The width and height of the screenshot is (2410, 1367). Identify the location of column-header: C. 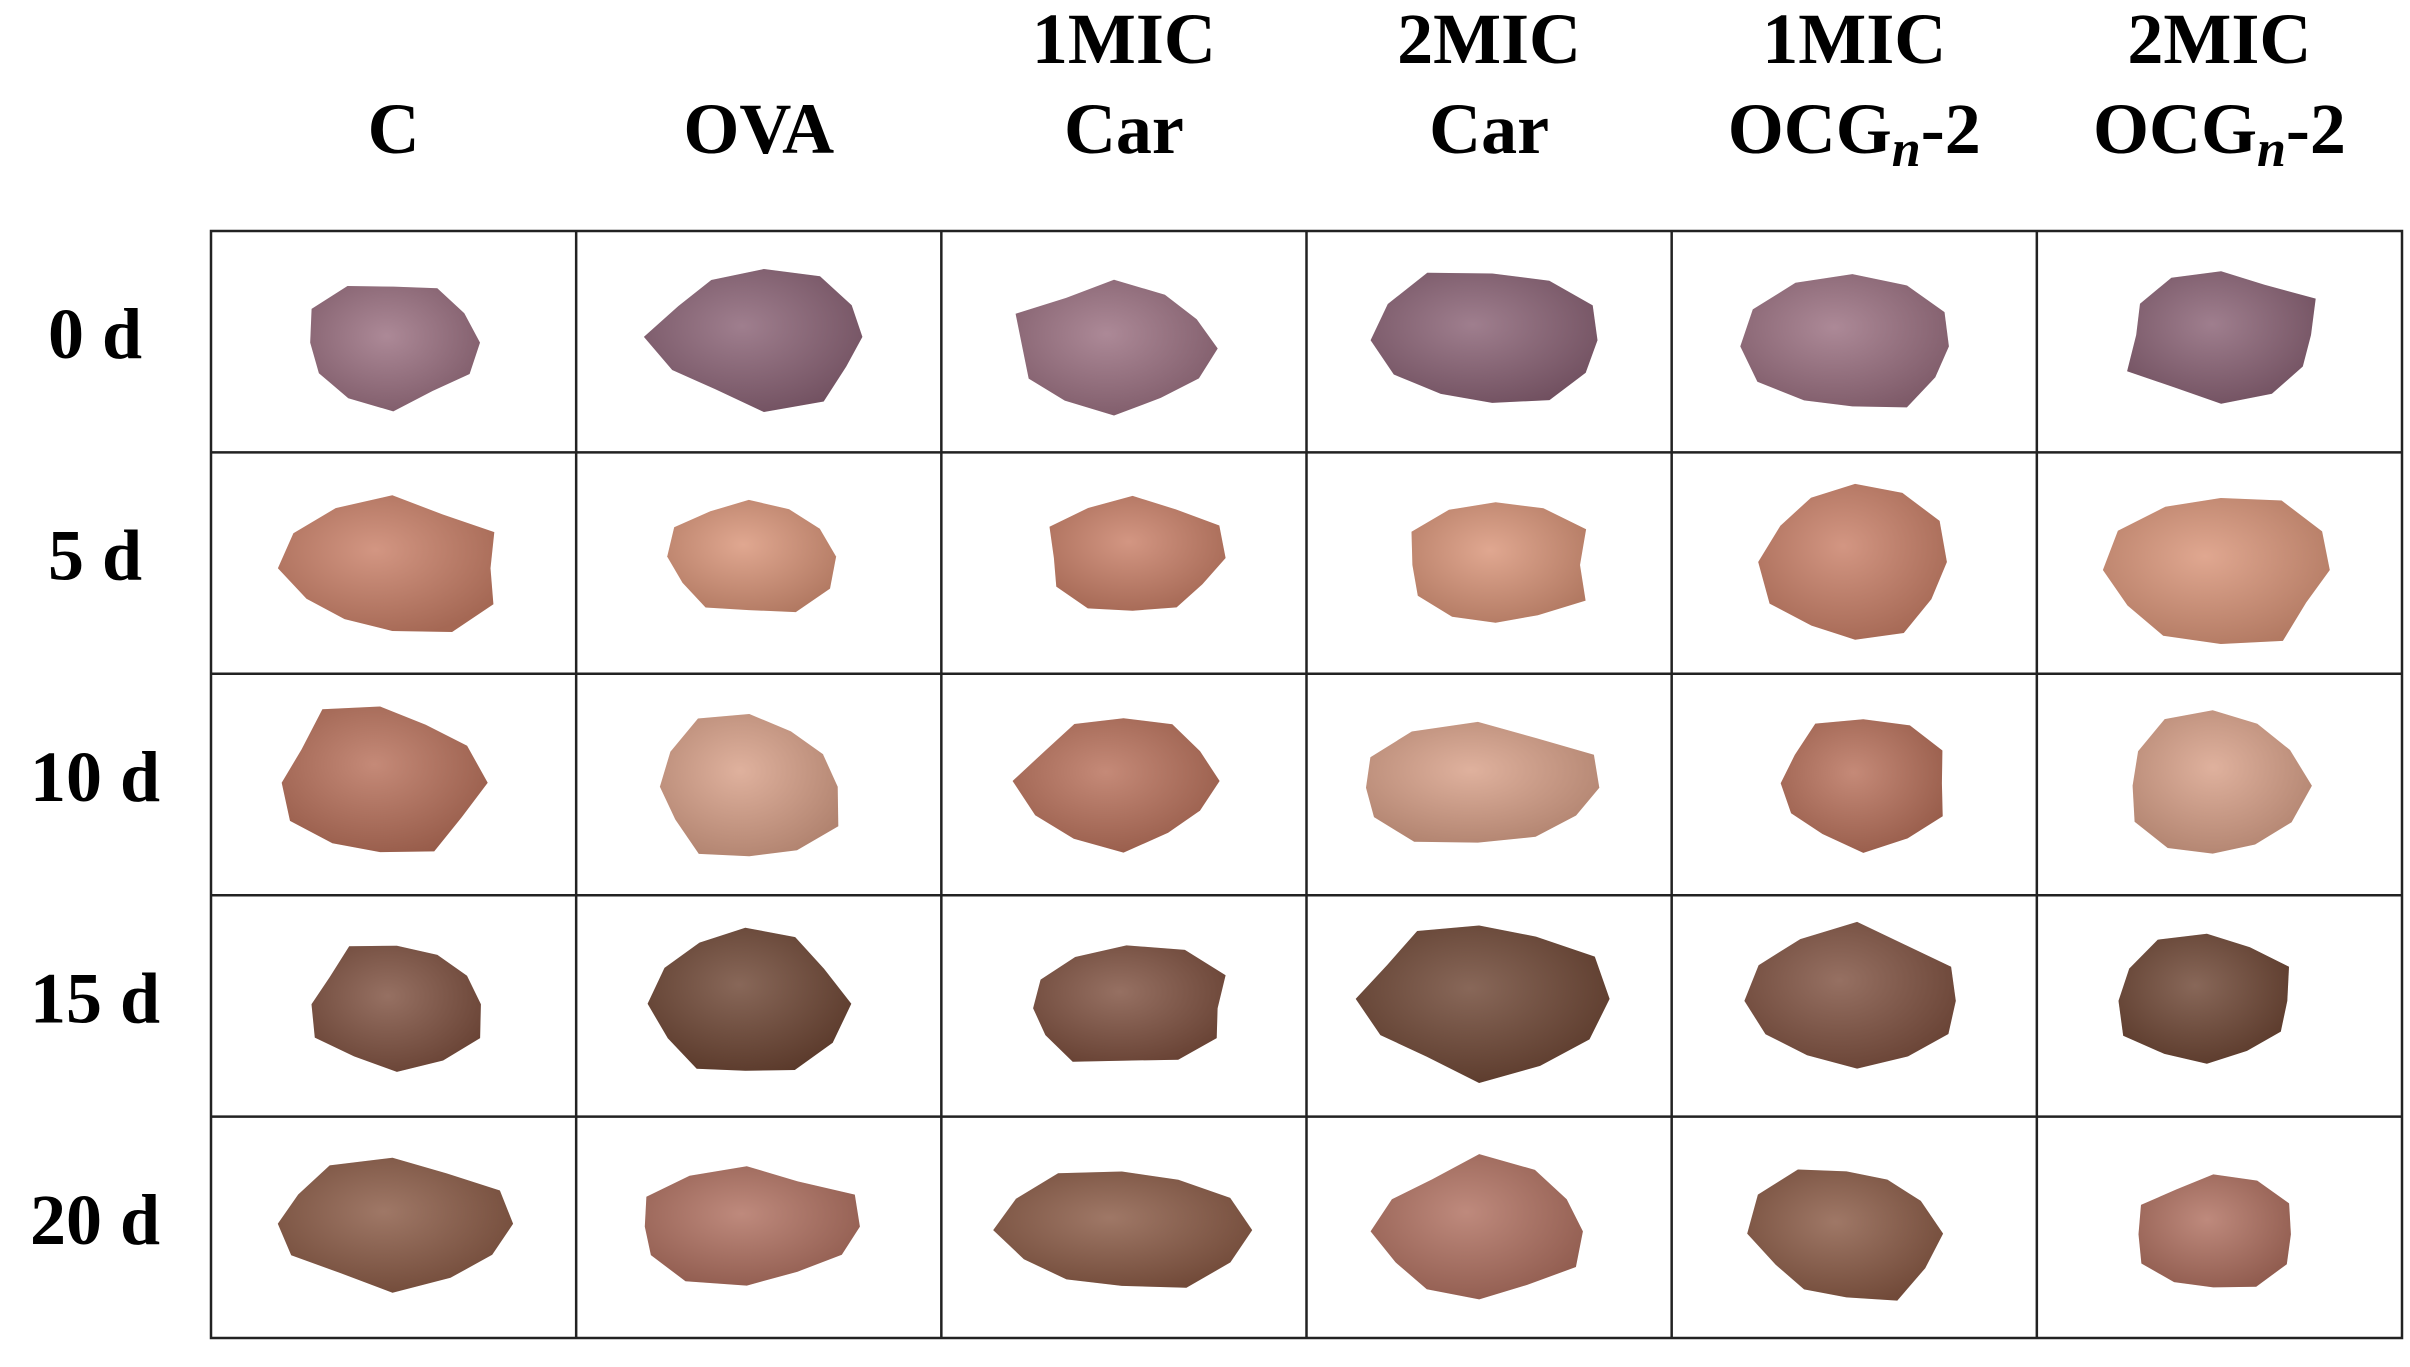
(394, 129).